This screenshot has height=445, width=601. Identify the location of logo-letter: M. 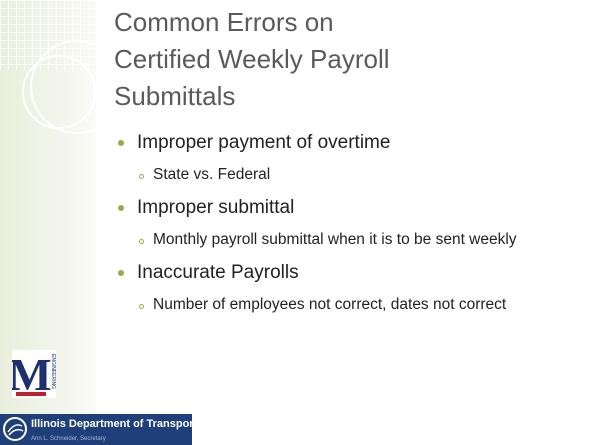
(32, 374).